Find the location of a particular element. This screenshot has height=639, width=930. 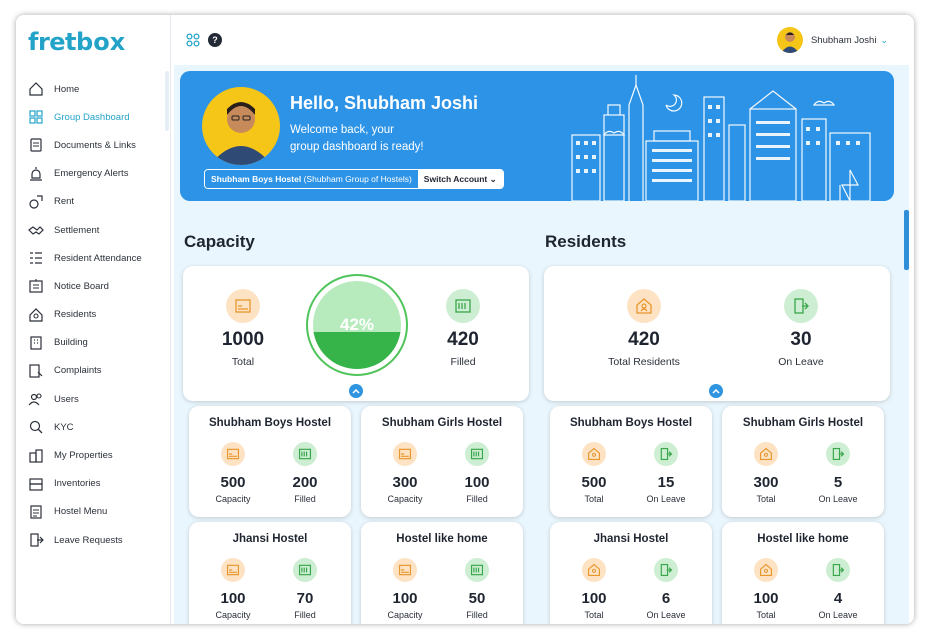

sidebar-item-label: Resident Attendance is located at coordinates (98, 258).